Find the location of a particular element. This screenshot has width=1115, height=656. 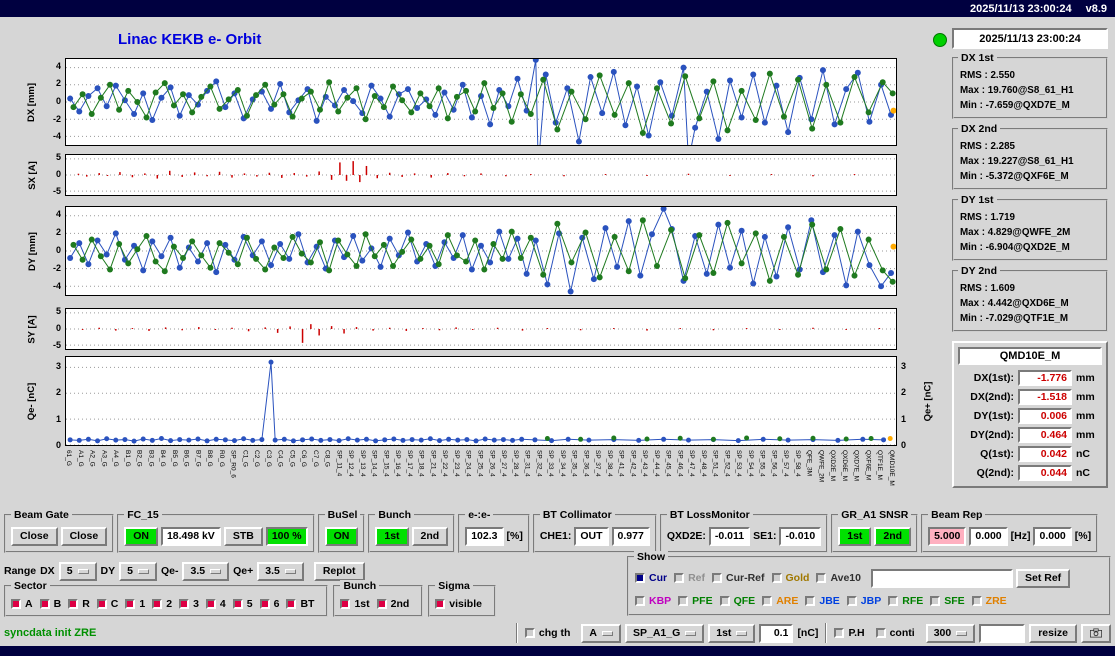

sector-select: A is located at coordinates (601, 633).